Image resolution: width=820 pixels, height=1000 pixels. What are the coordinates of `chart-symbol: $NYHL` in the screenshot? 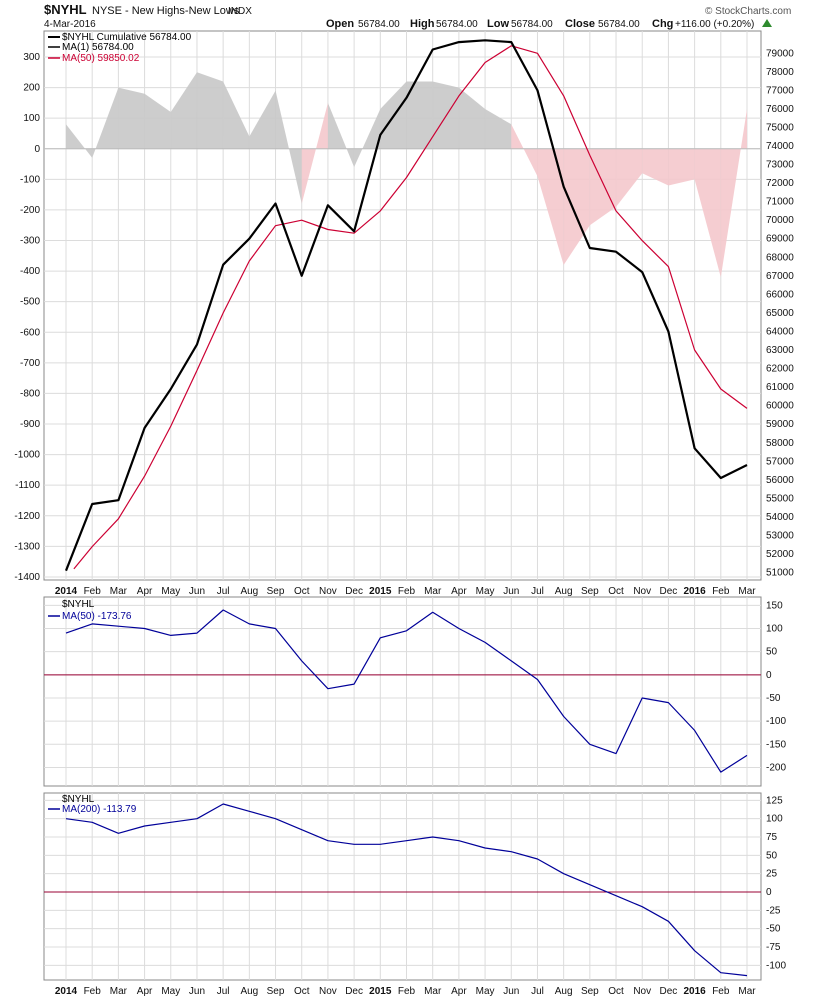 It's located at (65, 9).